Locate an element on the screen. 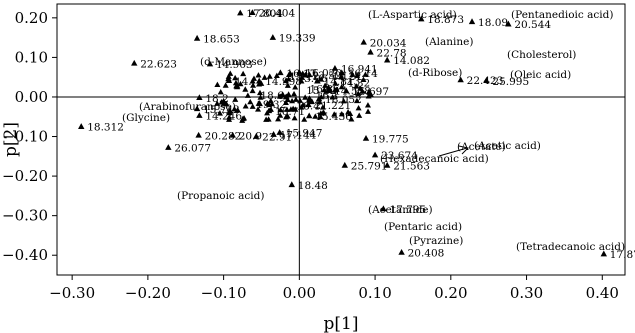 The width and height of the screenshot is (635, 333). point-label: 18.312 is located at coordinates (105, 128).